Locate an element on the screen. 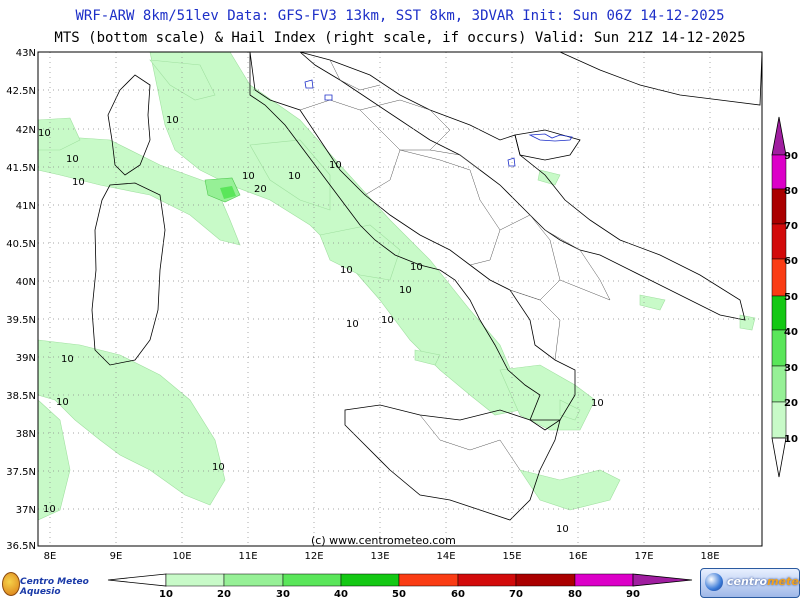 The width and height of the screenshot is (800, 600). lat-label: 36.5N is located at coordinates (21, 546).